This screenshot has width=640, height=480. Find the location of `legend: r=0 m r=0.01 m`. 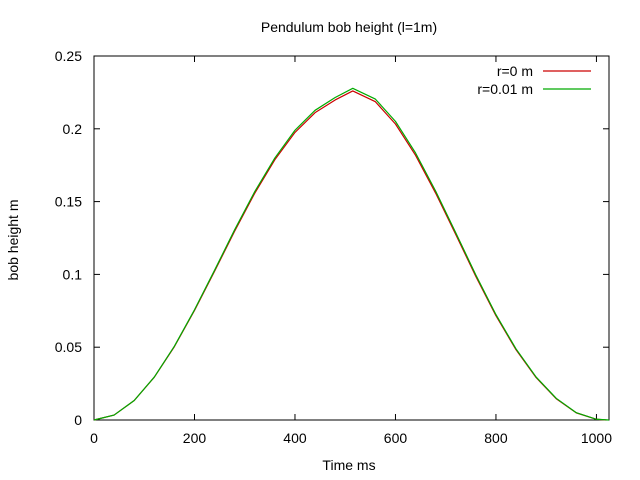

legend: r=0 m r=0.01 m is located at coordinates (534, 80).